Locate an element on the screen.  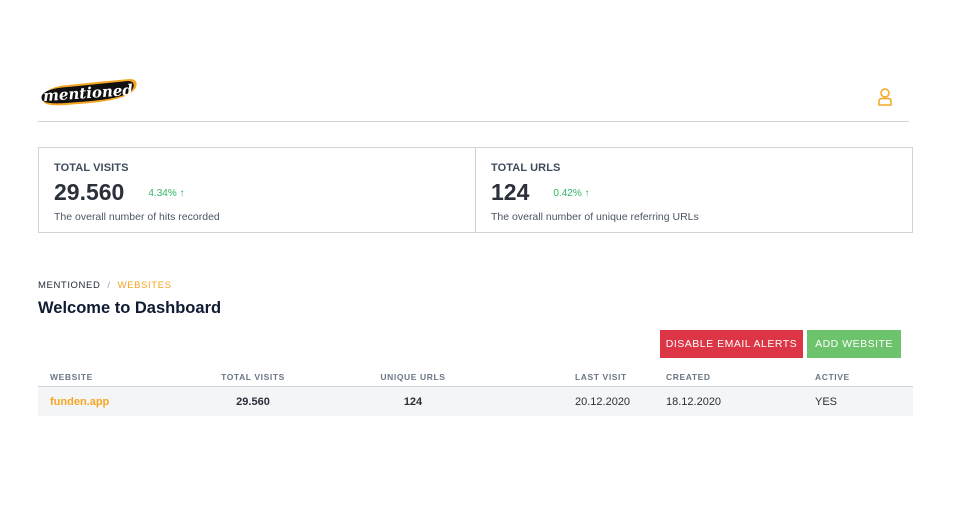
stat-label: TOTAL VISITS is located at coordinates (91, 168).